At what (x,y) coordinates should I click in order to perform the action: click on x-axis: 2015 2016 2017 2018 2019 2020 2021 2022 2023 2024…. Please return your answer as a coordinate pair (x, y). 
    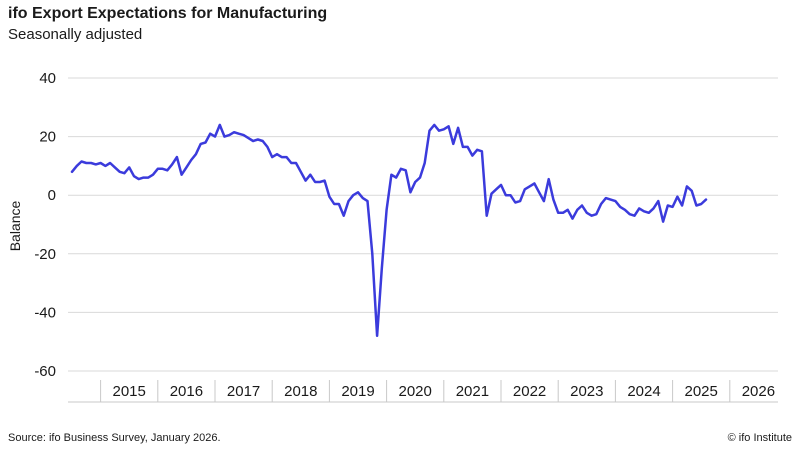
    Looking at the image, I should click on (437, 391).